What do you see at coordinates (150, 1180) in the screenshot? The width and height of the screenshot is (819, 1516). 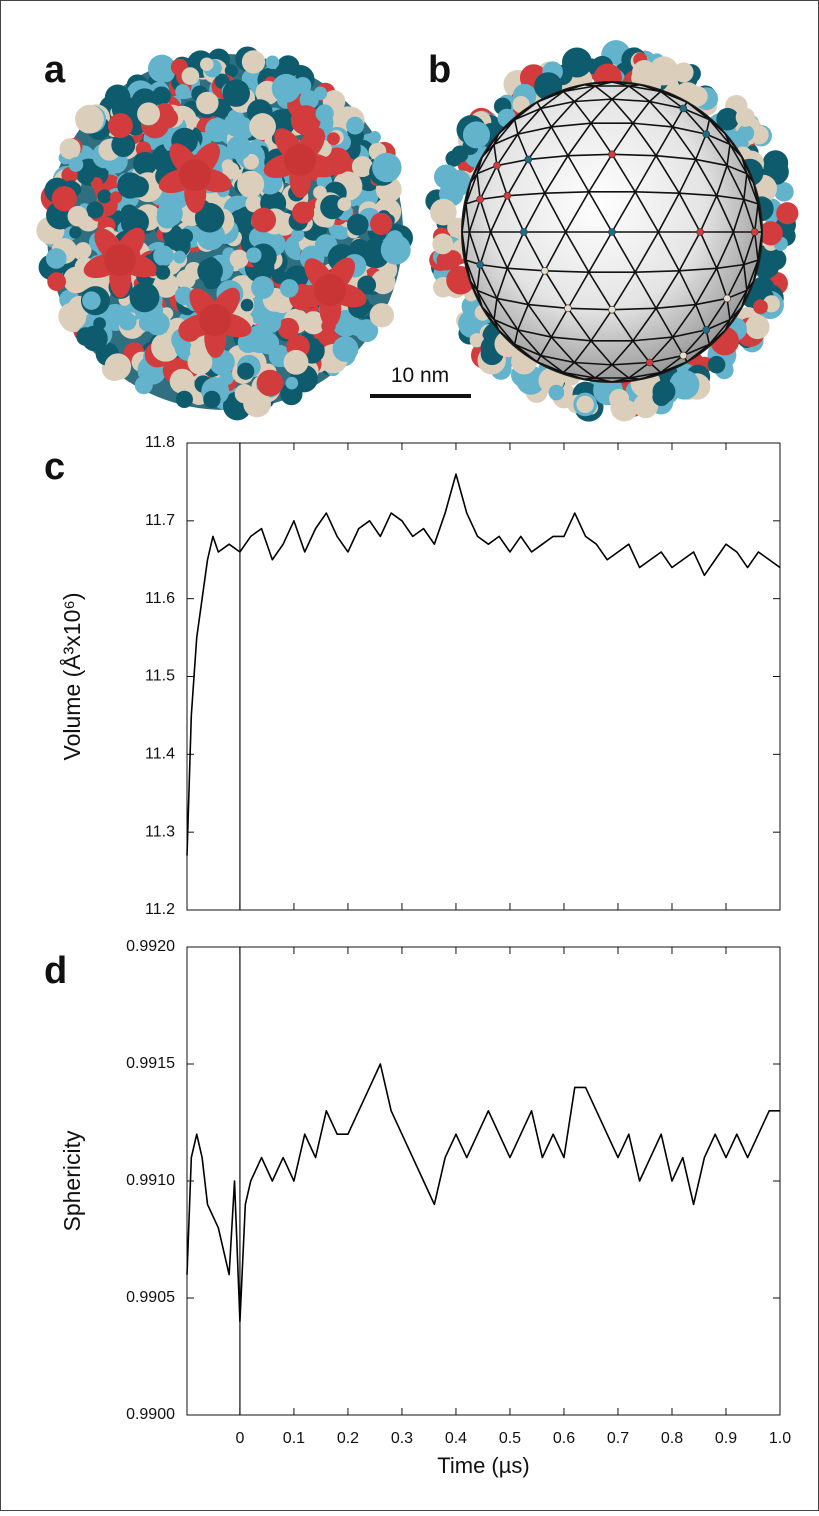 I see `y-tick-label: 0.9910` at bounding box center [150, 1180].